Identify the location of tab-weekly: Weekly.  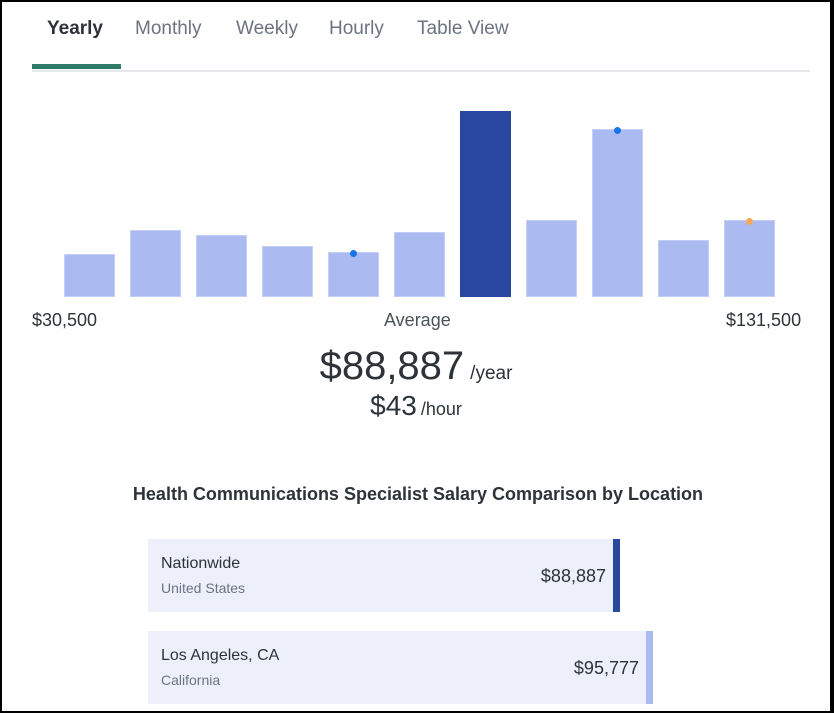
(267, 28).